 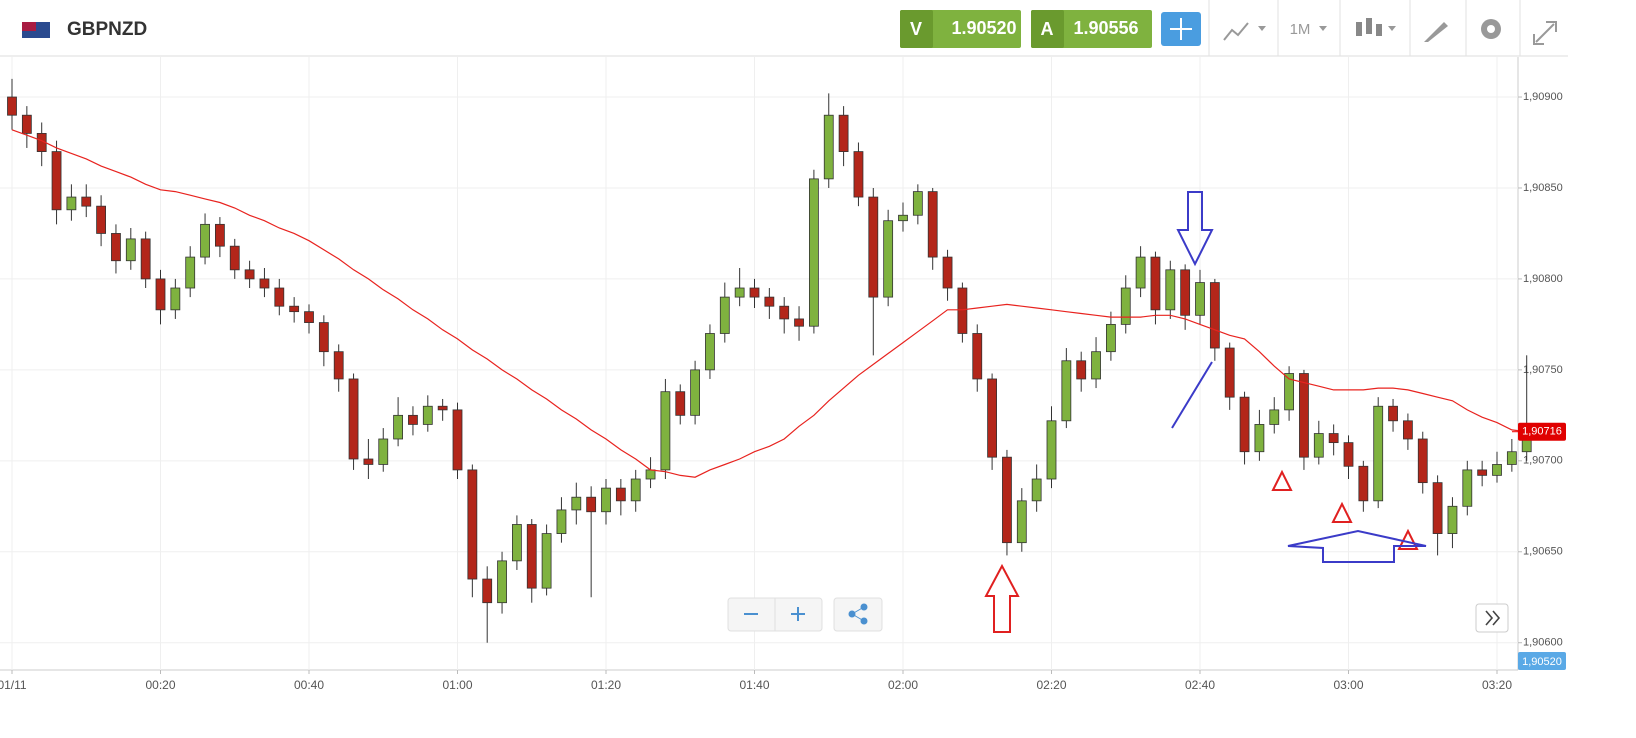 What do you see at coordinates (13, 685) in the screenshot?
I see `x-tick-label: 01/11` at bounding box center [13, 685].